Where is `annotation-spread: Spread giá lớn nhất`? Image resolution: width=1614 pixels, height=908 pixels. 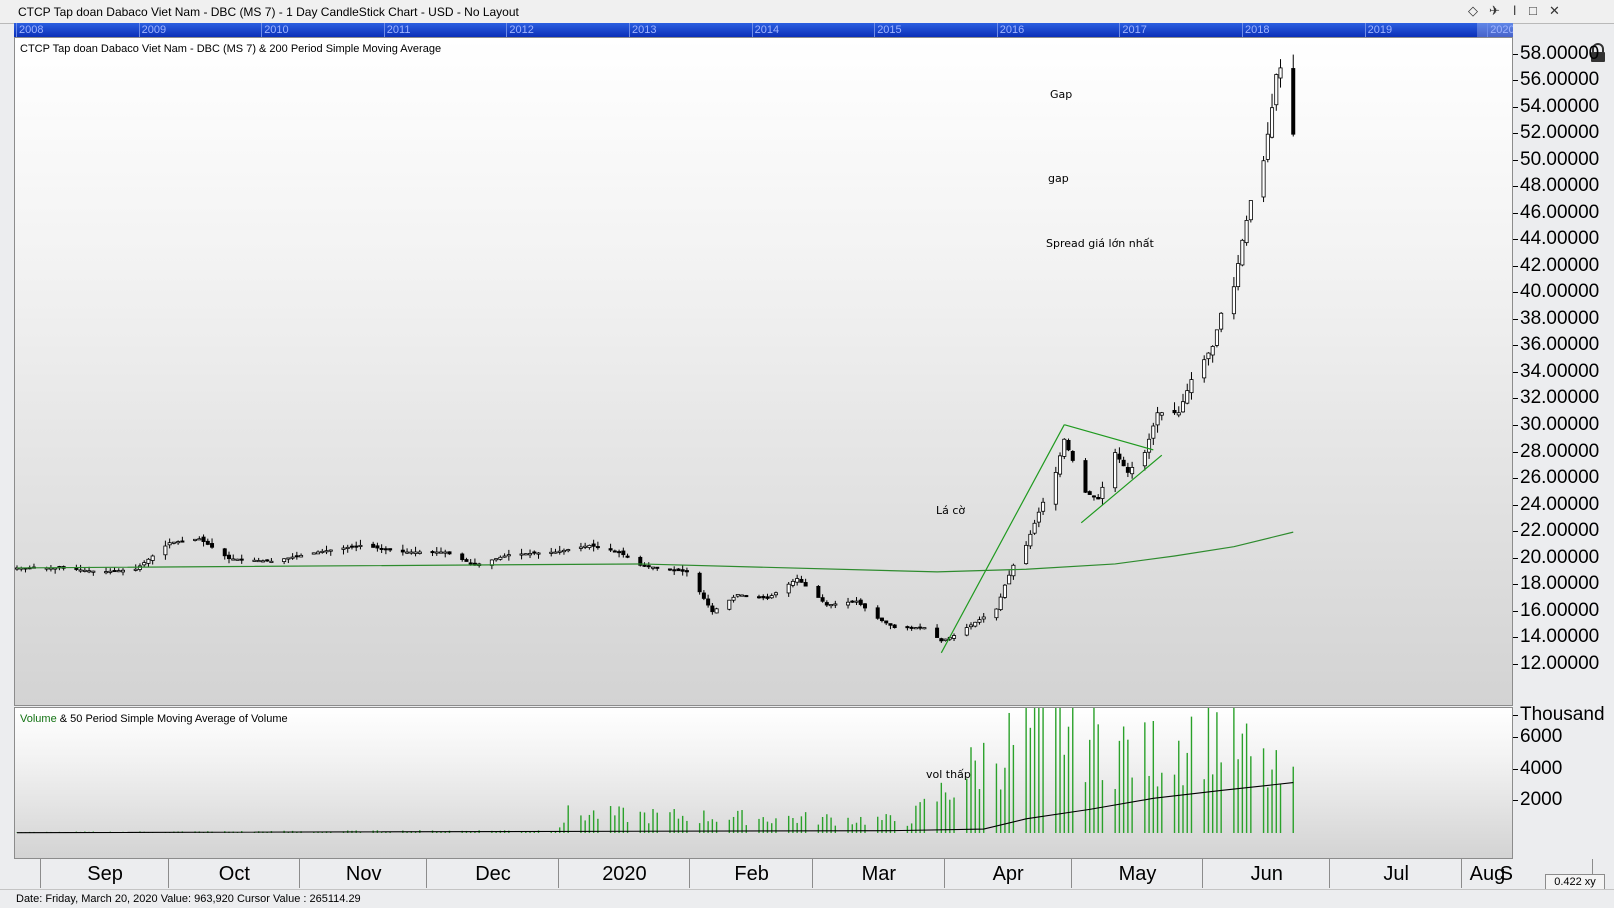 annotation-spread: Spread giá lớn nhất is located at coordinates (1100, 243).